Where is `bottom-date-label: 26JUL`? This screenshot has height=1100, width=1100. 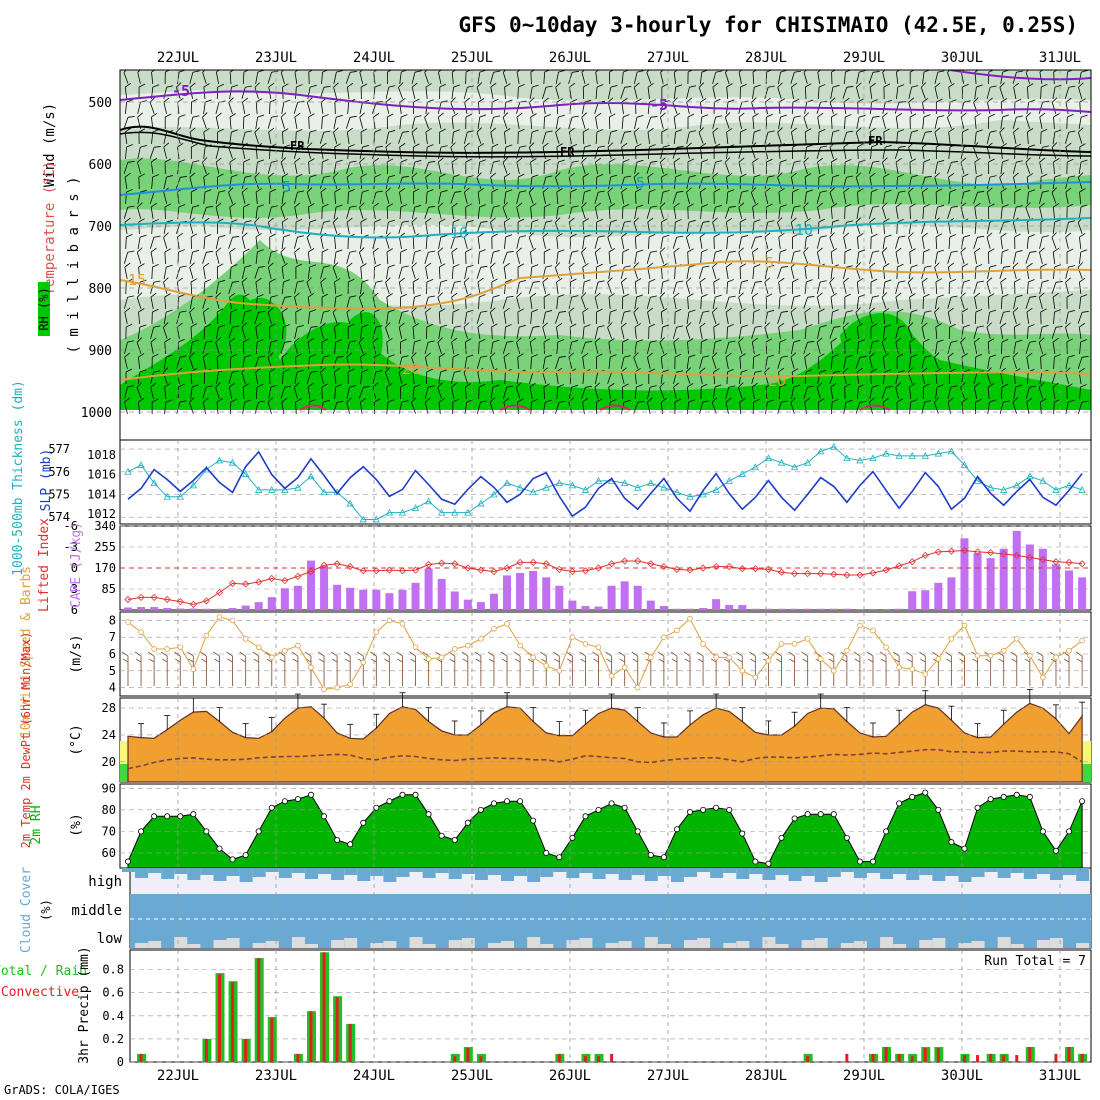 bottom-date-label: 26JUL is located at coordinates (570, 1076).